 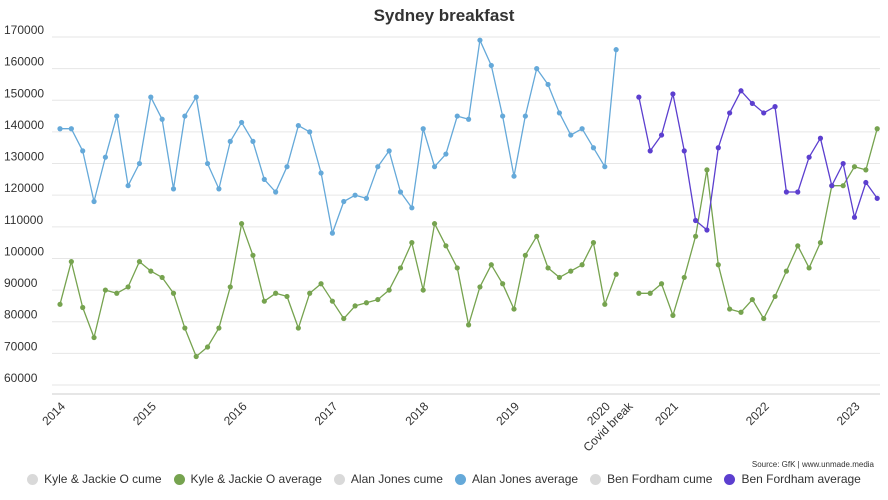 What do you see at coordinates (660, 479) in the screenshot?
I see `legend-label: Ben Fordham cume` at bounding box center [660, 479].